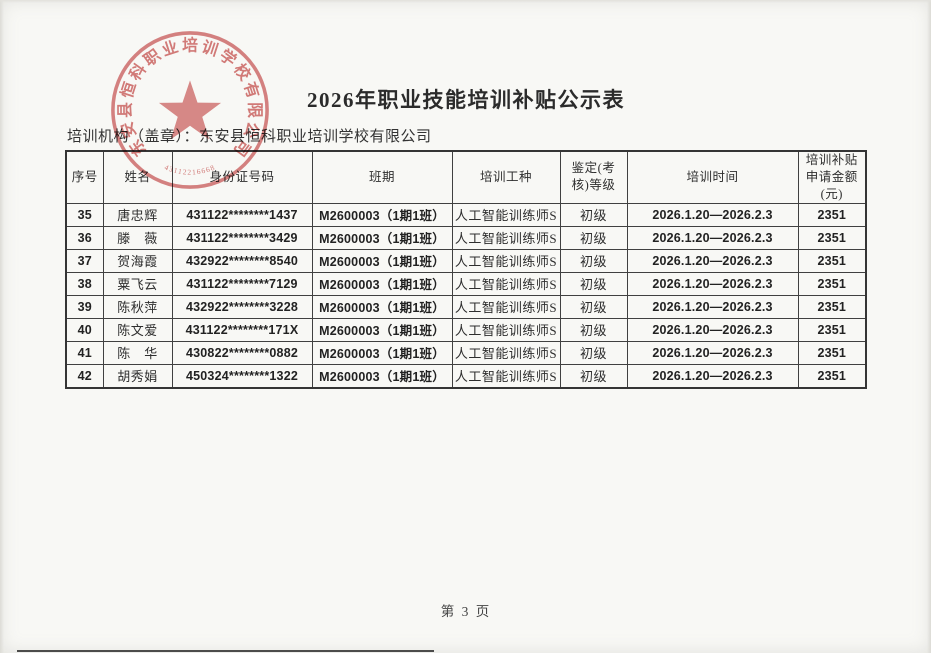 This screenshot has height=653, width=931. I want to click on training-org-line: 培训机构（盖章）：东安县恒科职业培训学校有限公司, so click(249, 137).